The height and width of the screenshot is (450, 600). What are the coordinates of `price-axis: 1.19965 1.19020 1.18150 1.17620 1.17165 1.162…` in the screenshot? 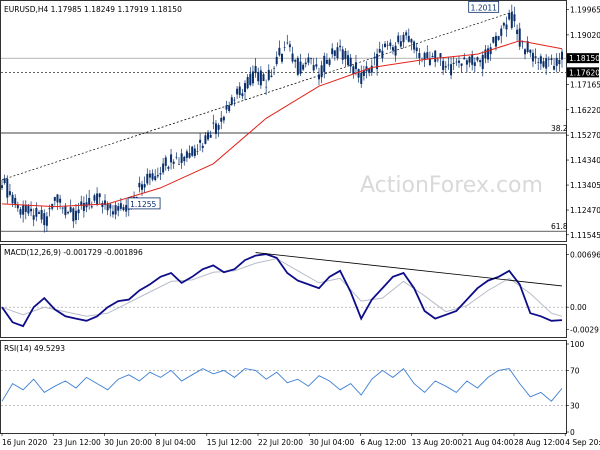 It's located at (583, 123).